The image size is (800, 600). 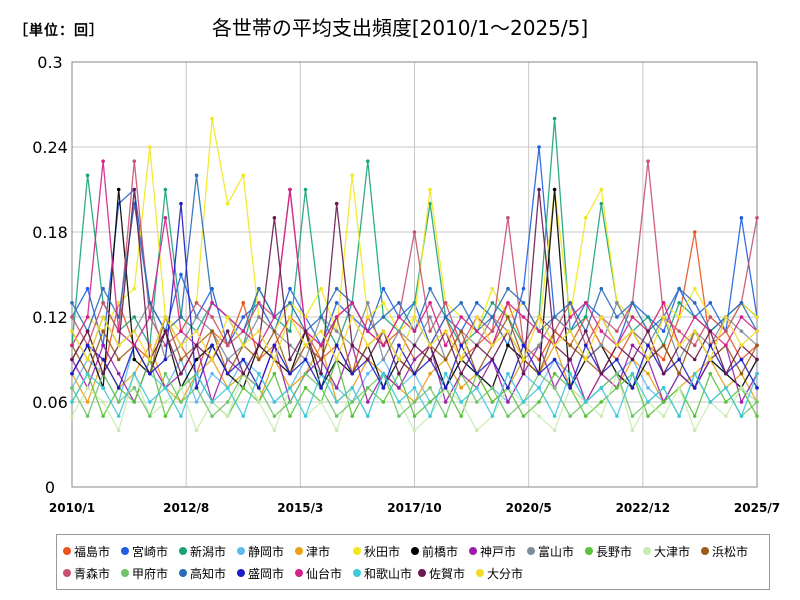 I want to click on legend-label: 大津市, so click(x=672, y=551).